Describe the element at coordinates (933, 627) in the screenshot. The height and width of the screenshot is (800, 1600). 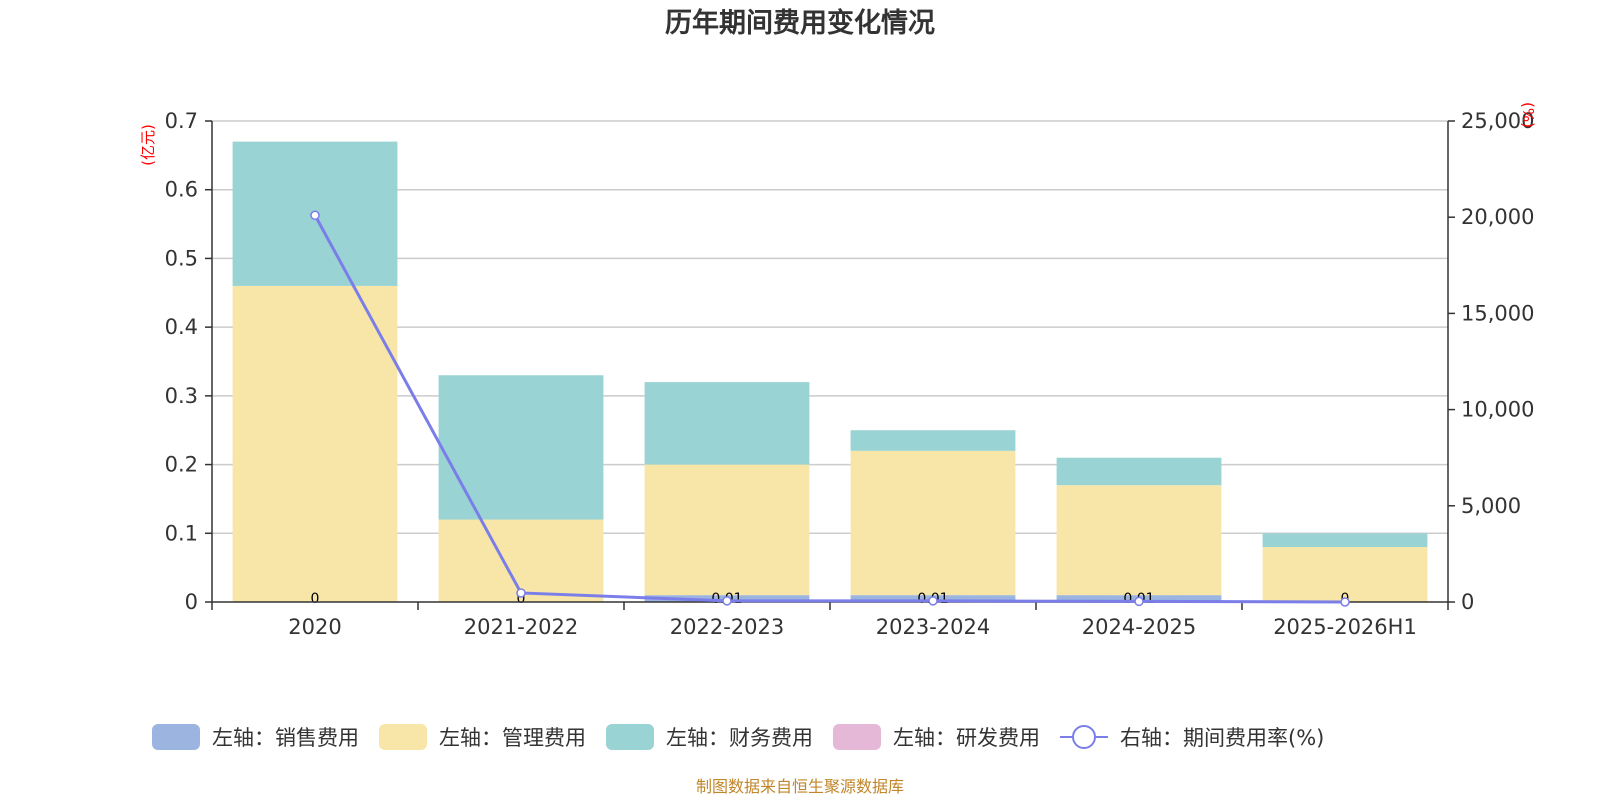
I see `x-tick-label: 2023-2024` at that location.